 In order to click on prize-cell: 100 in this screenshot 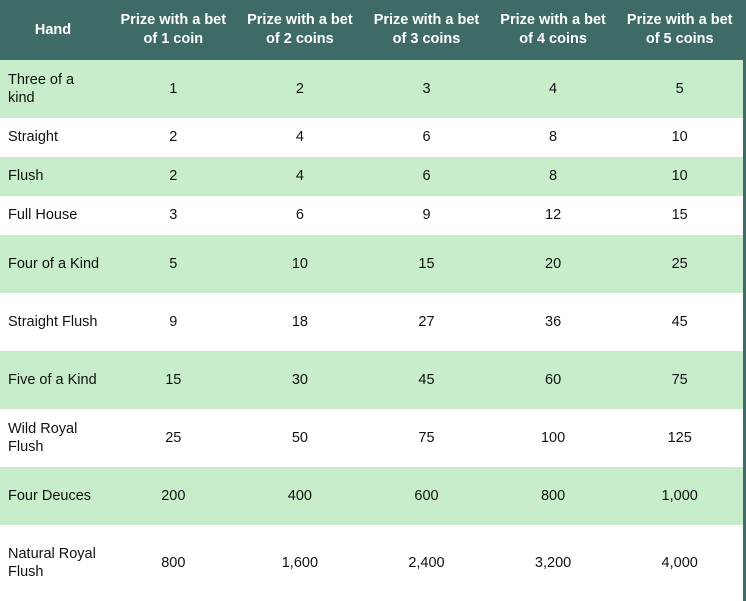, I will do `click(553, 438)`.